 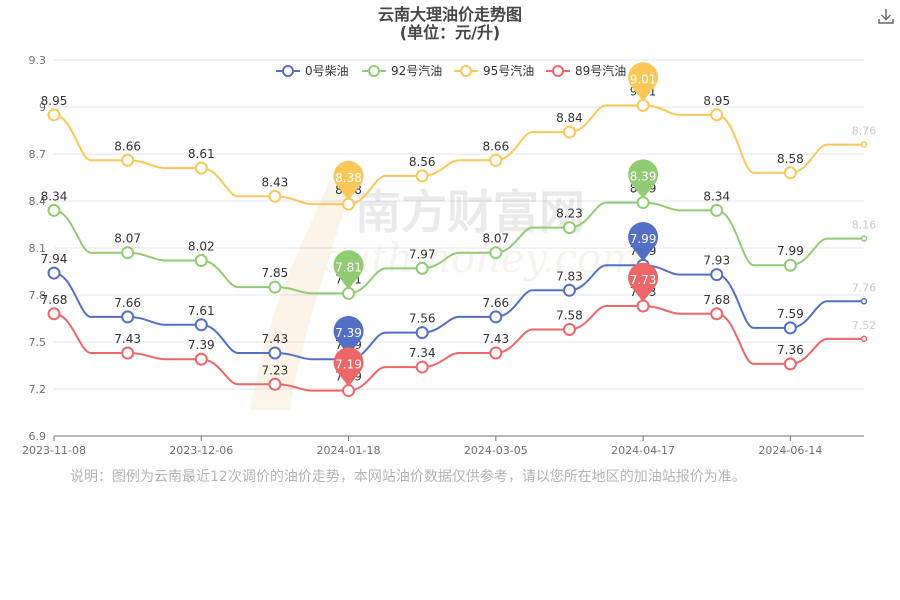 I want to click on y-tick-label: 7.2, so click(x=38, y=389).